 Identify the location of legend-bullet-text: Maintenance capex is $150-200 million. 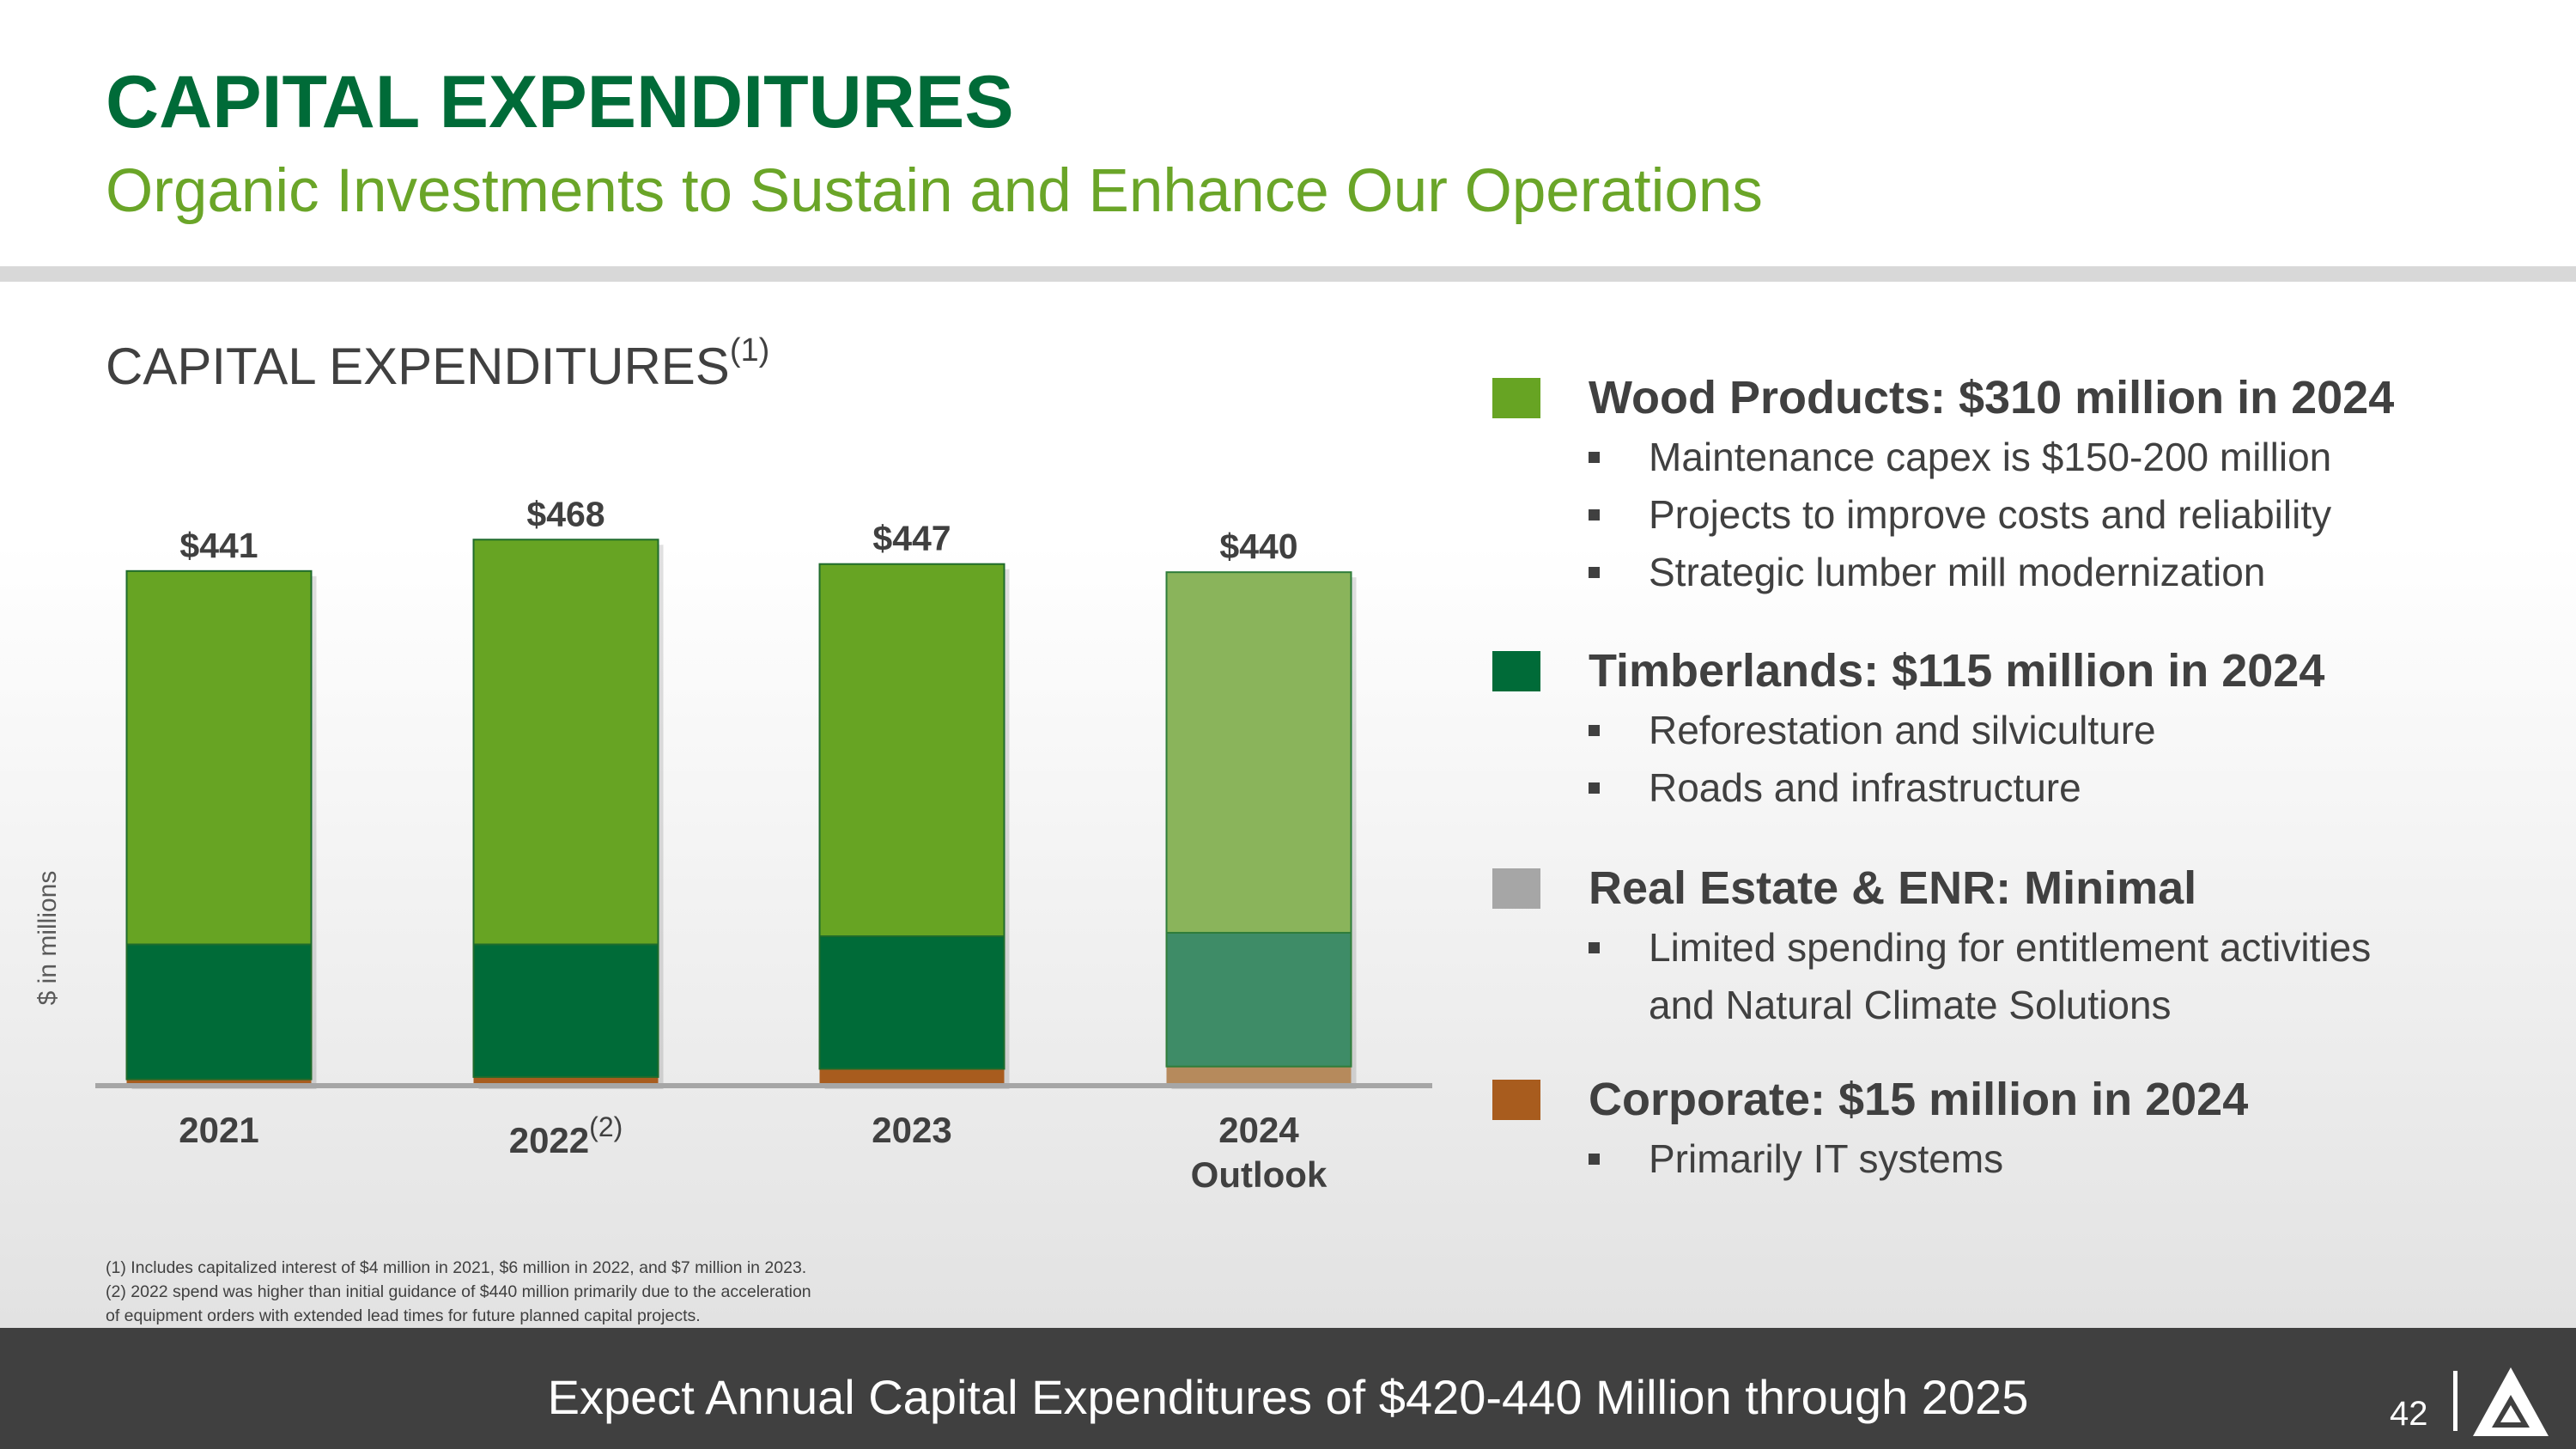
(1990, 457).